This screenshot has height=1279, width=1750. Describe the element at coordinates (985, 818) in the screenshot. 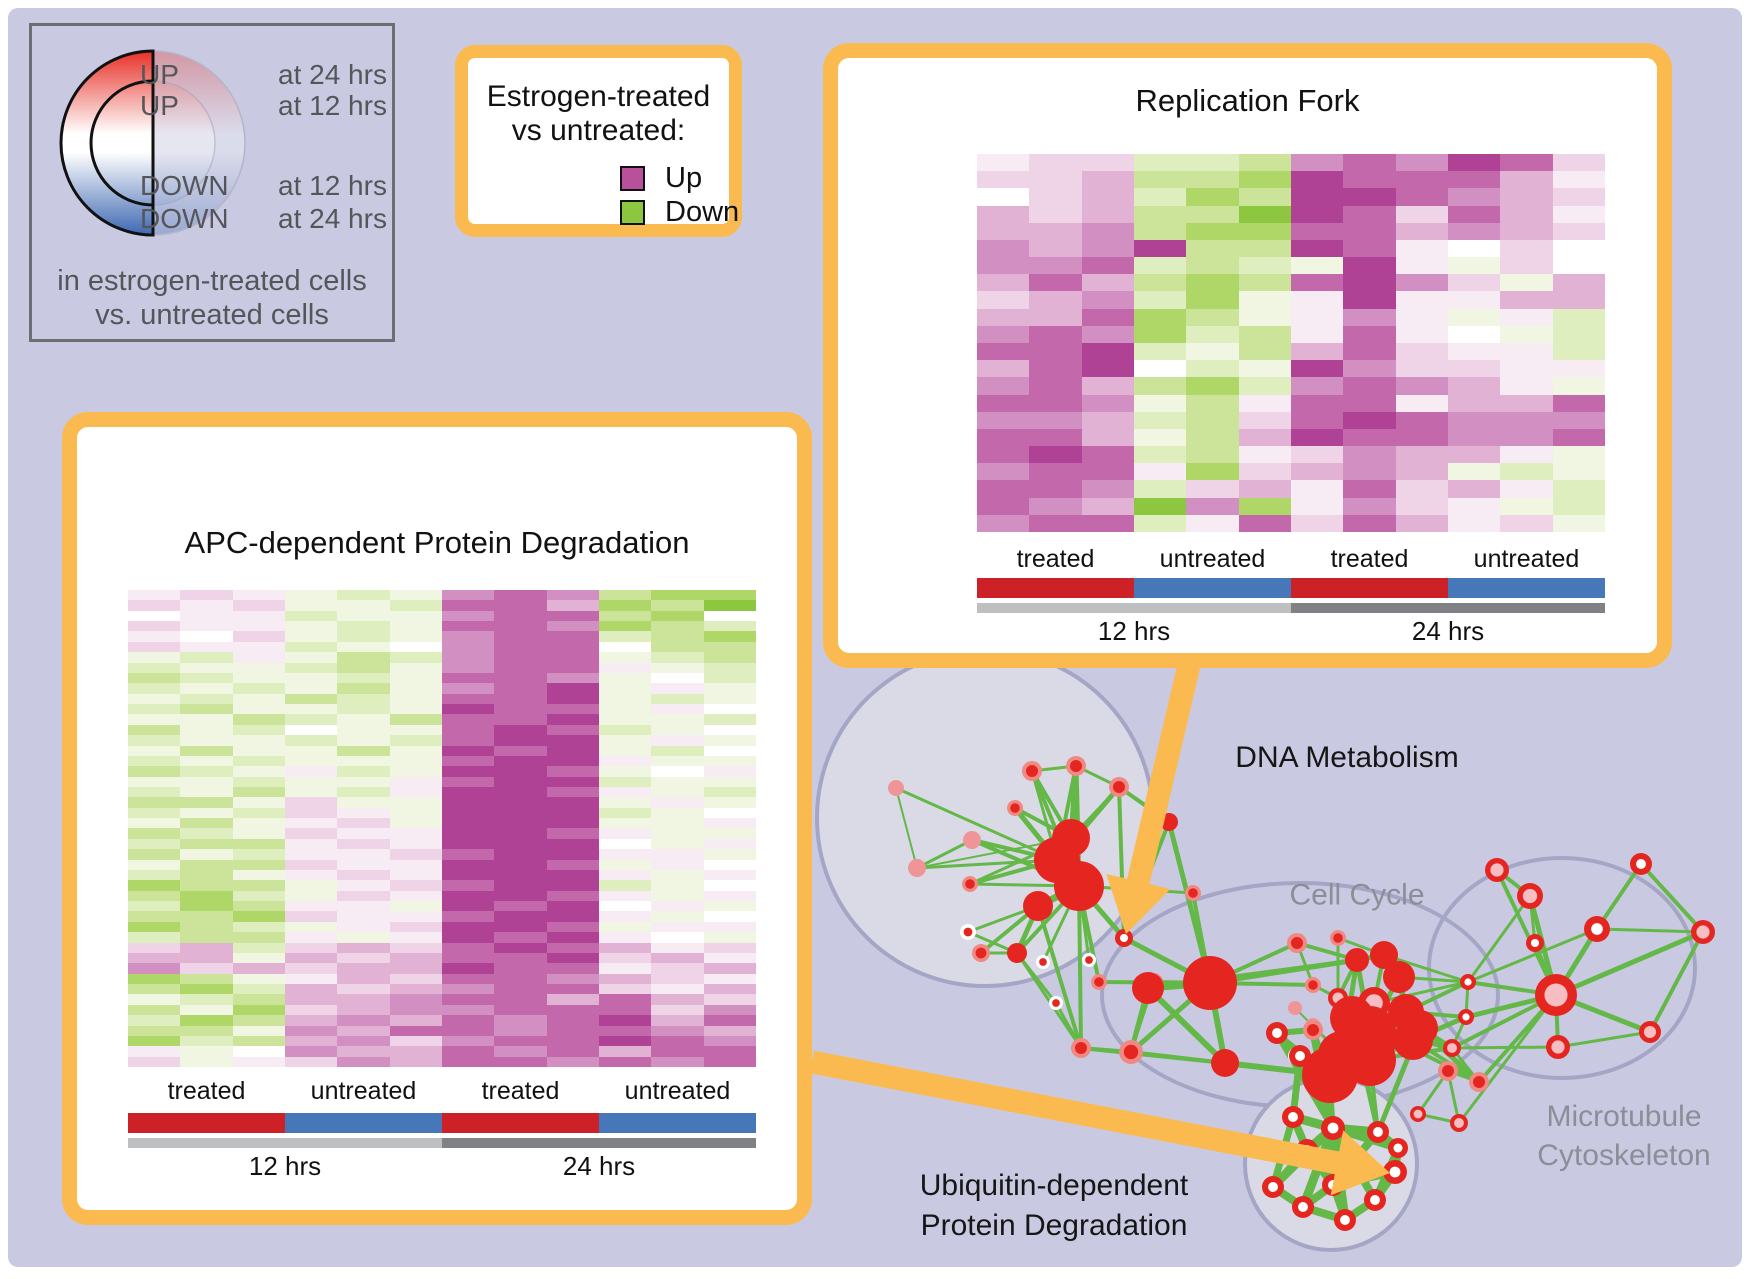

I see `dna-bubble` at that location.